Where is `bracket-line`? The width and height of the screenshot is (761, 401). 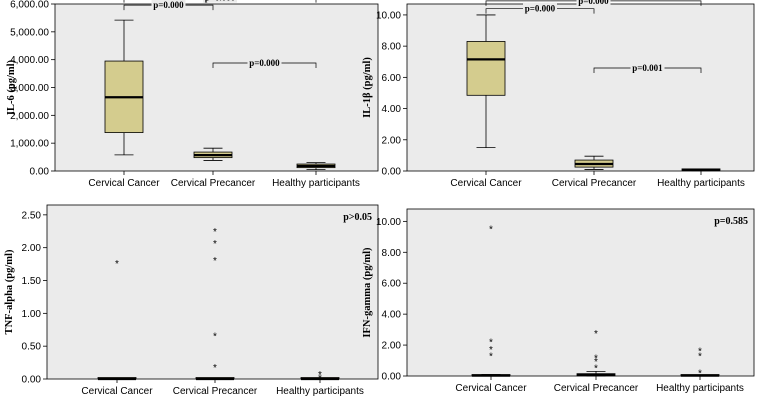 bracket-line is located at coordinates (220, 1).